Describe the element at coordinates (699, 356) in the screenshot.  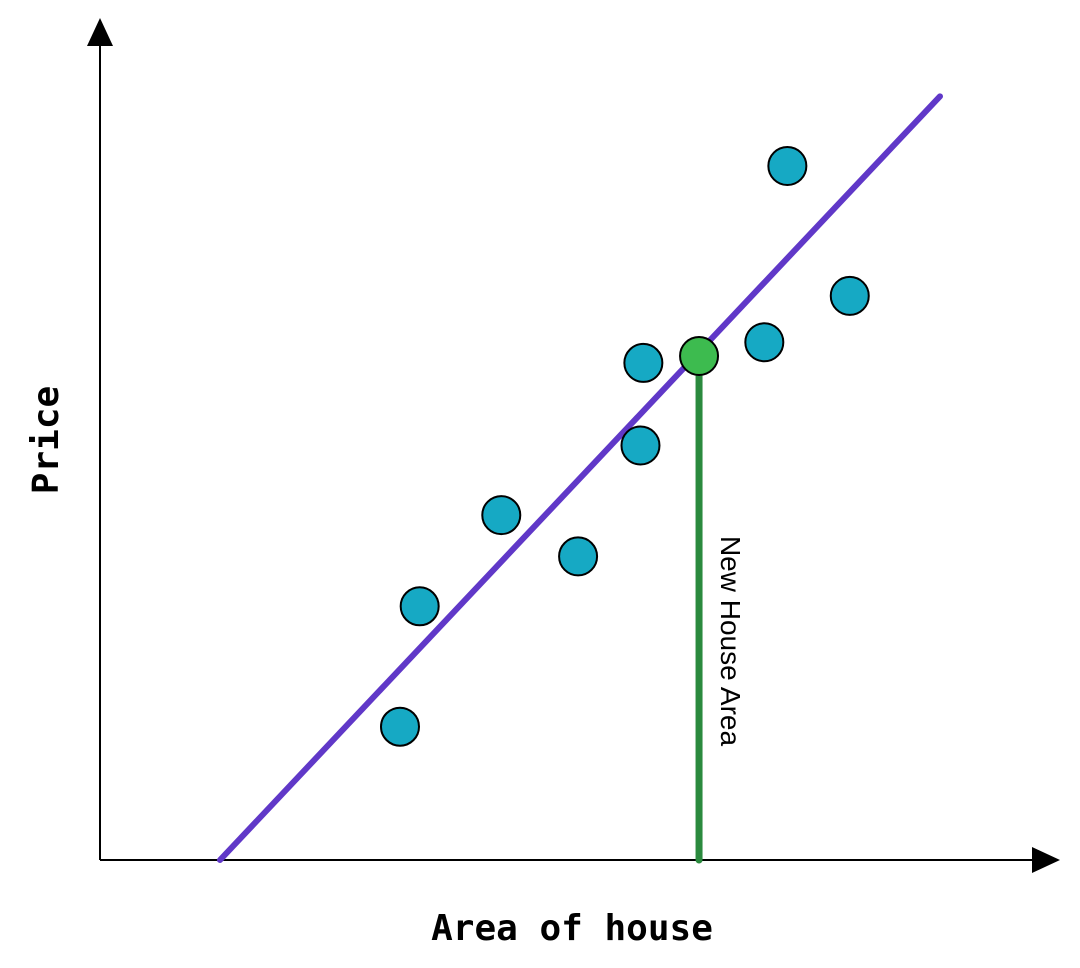
I see `new-house-point` at that location.